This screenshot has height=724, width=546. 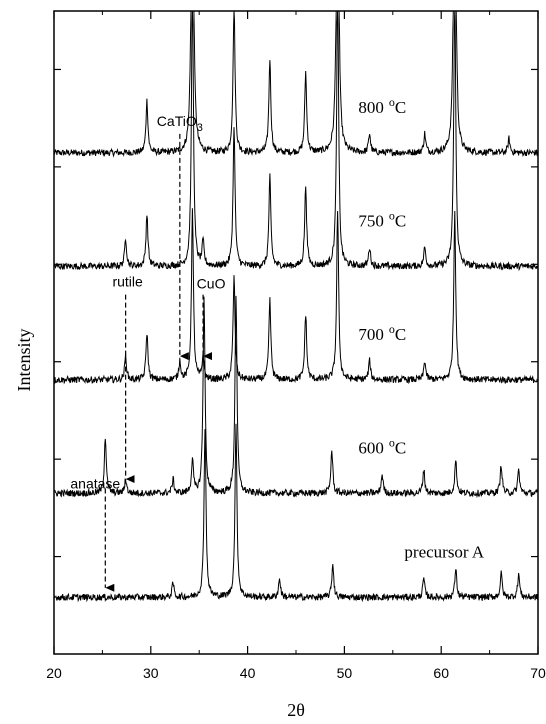 What do you see at coordinates (382, 106) in the screenshot?
I see `series-label-0: 800 oC` at bounding box center [382, 106].